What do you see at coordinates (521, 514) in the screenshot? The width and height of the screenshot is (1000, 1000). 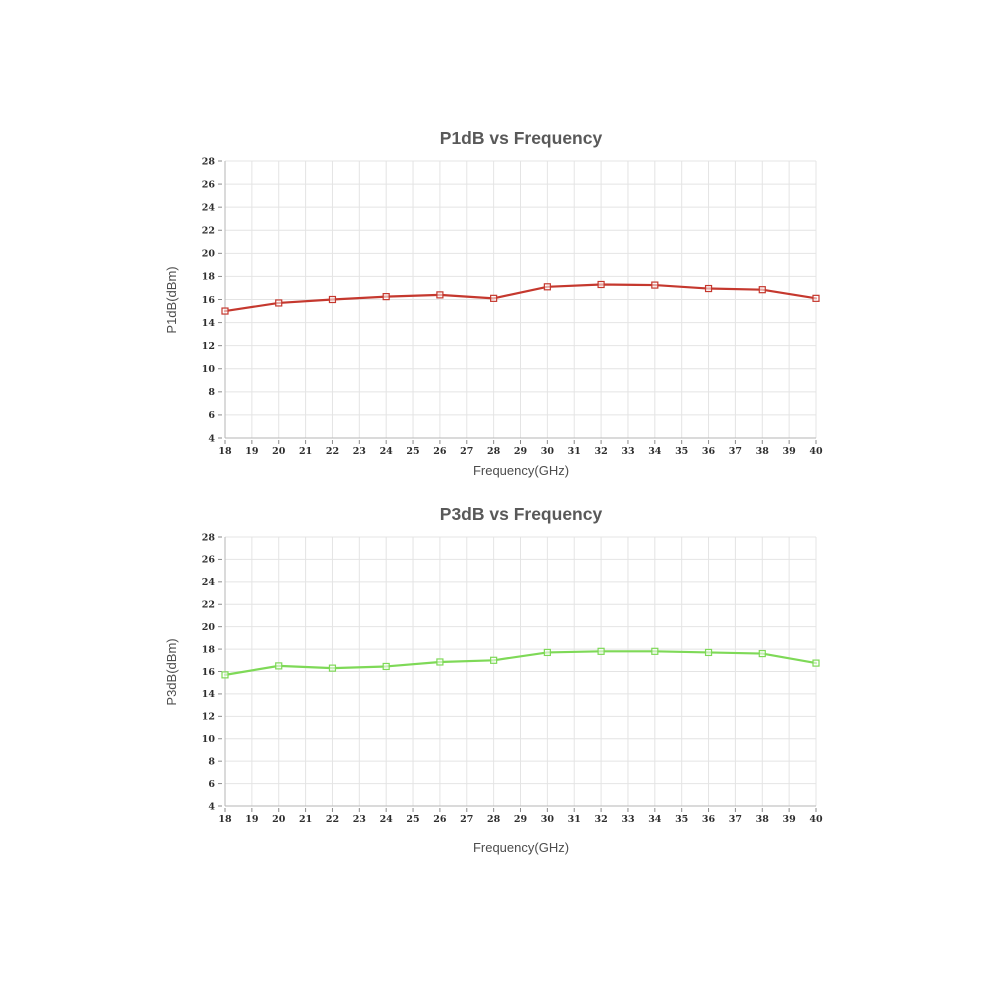 I see `chart-title: P3dB vs Frequency` at bounding box center [521, 514].